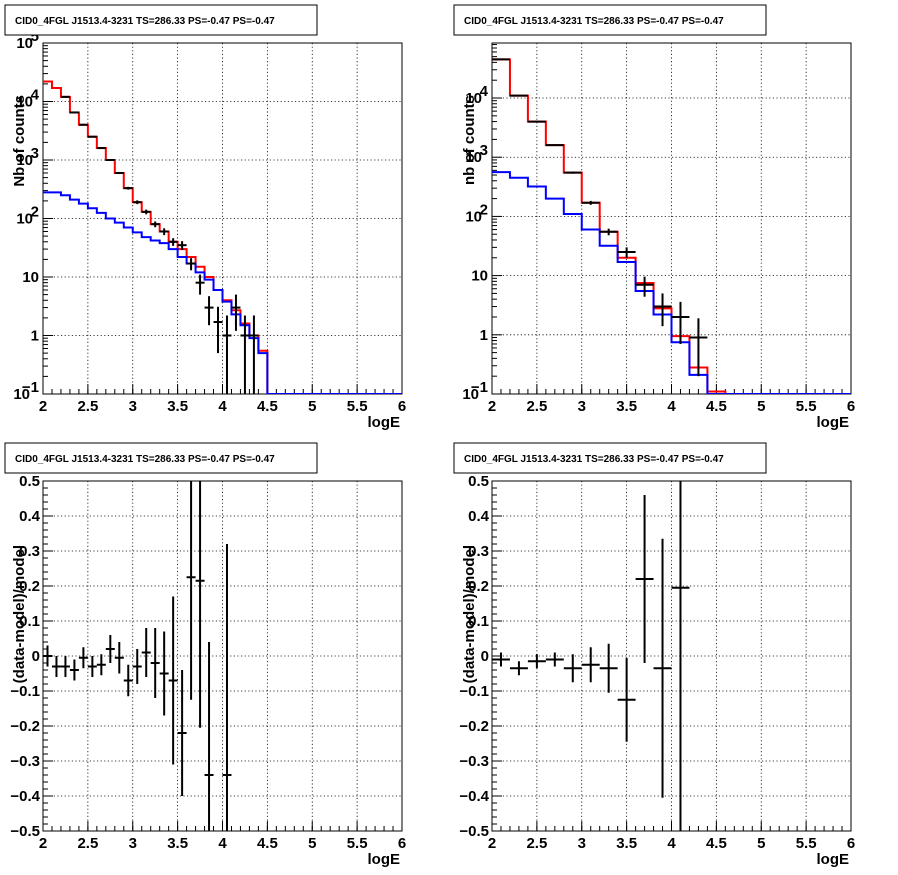 The height and width of the screenshot is (875, 898). What do you see at coordinates (35, 95) in the screenshot?
I see `y-tick-exponent: 4` at bounding box center [35, 95].